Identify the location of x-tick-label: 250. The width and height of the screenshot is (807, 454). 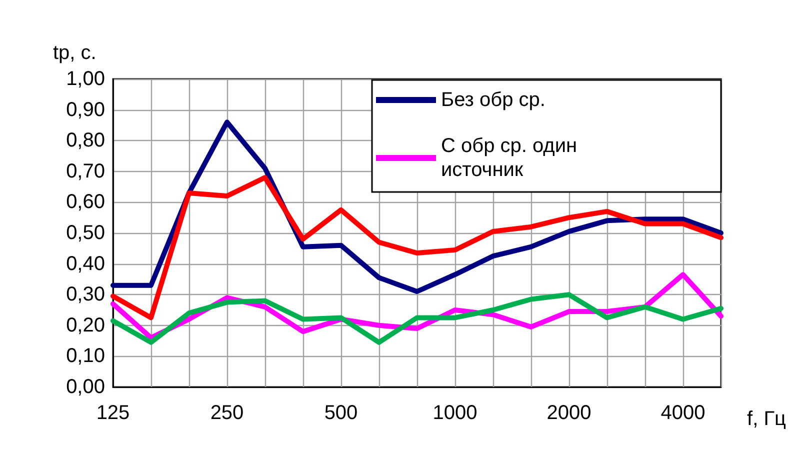
(227, 413).